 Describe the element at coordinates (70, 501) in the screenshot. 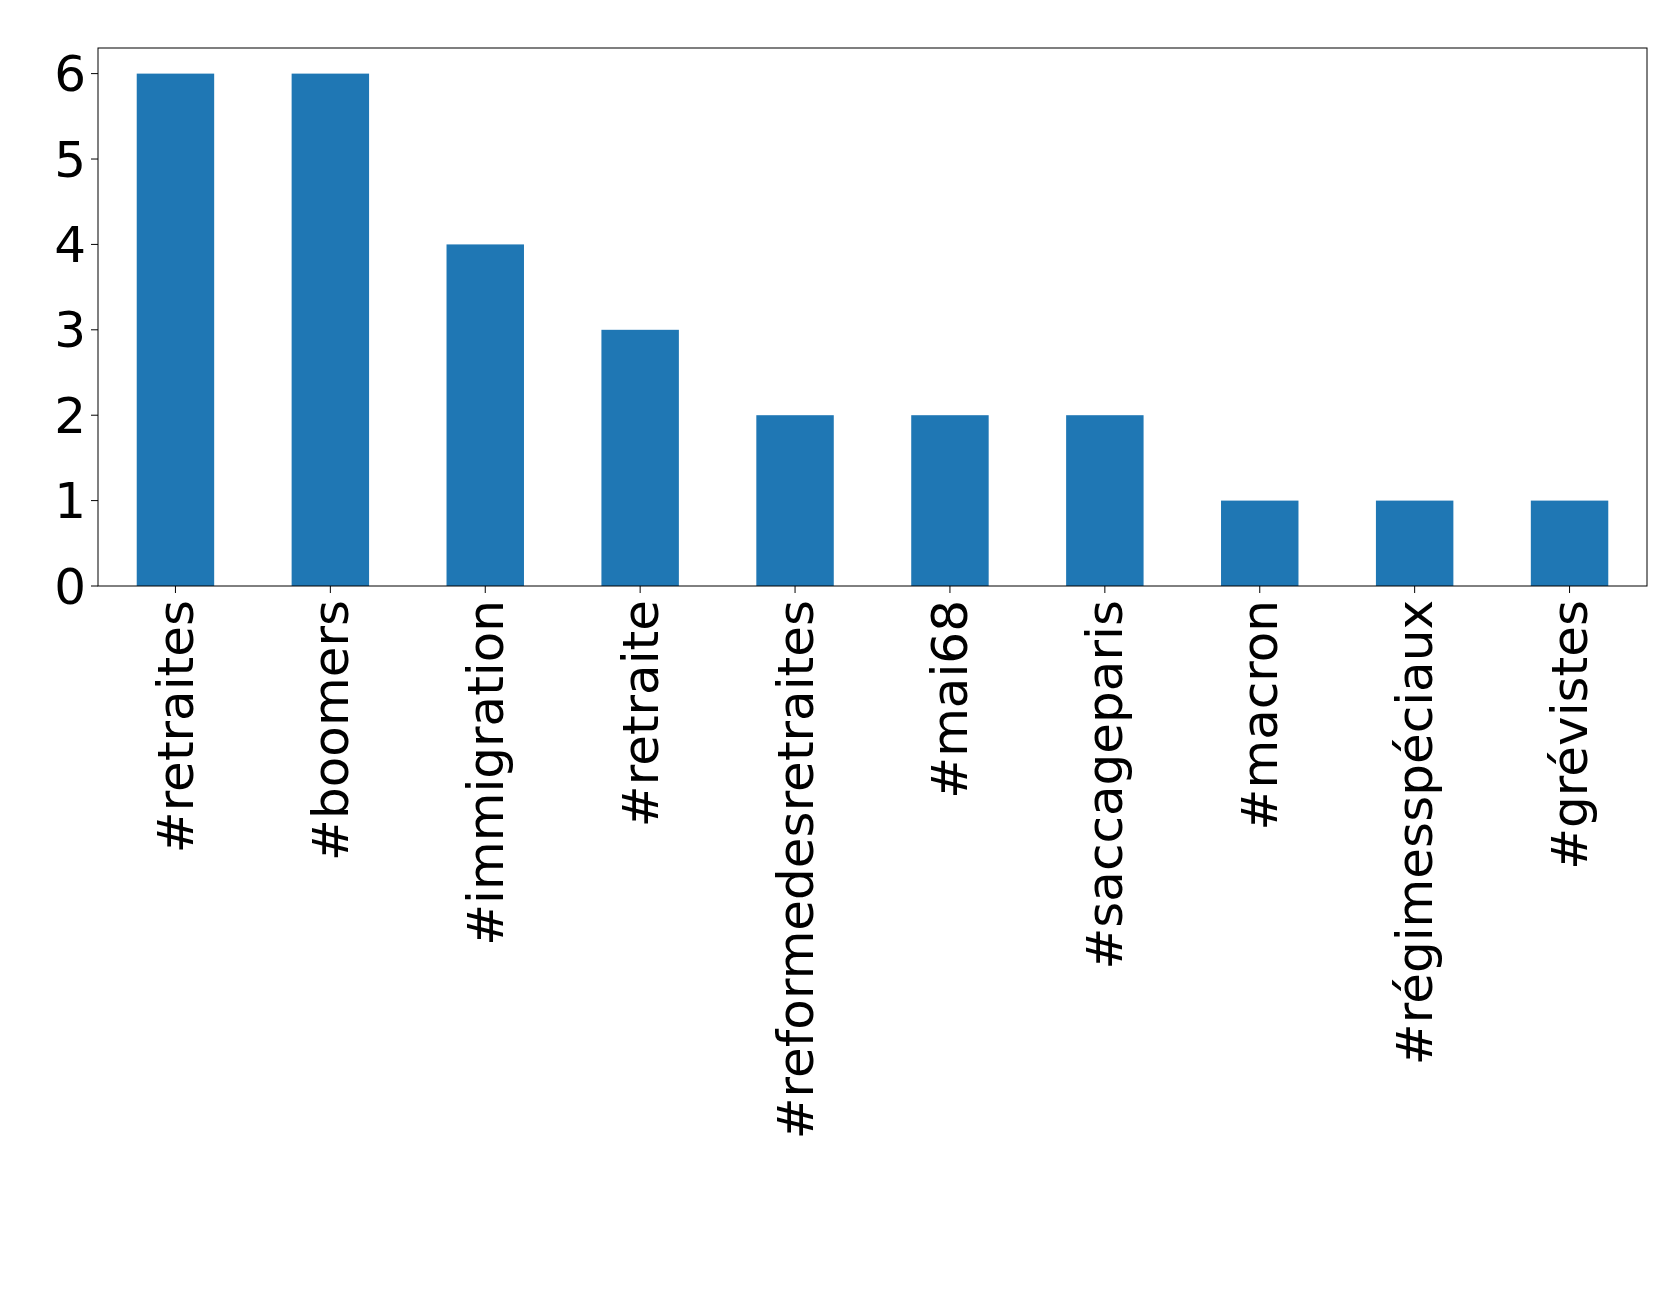

I see `y-tick-label: 1` at that location.